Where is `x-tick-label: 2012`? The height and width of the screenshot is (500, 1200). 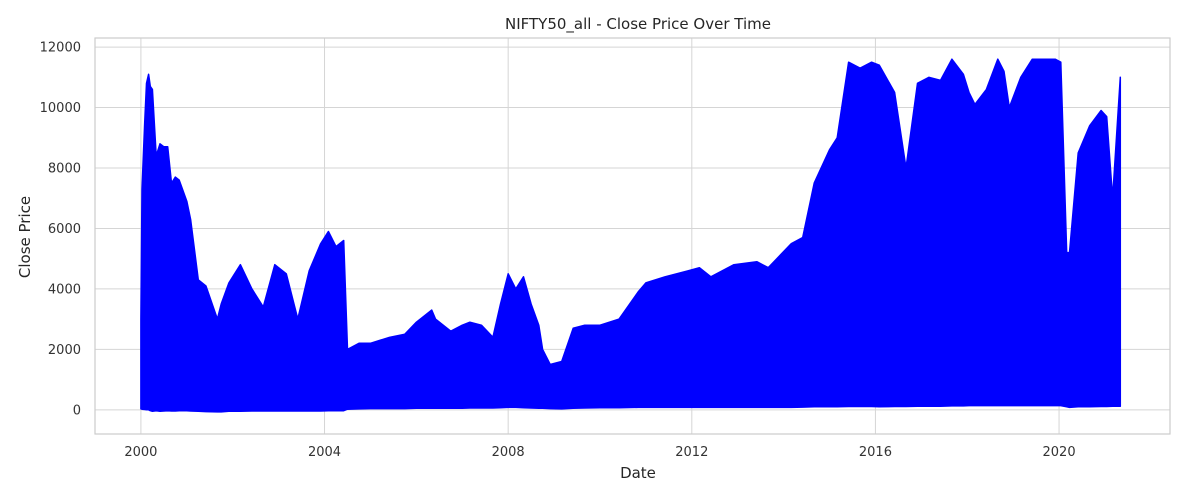
x-tick-label: 2012 is located at coordinates (691, 452).